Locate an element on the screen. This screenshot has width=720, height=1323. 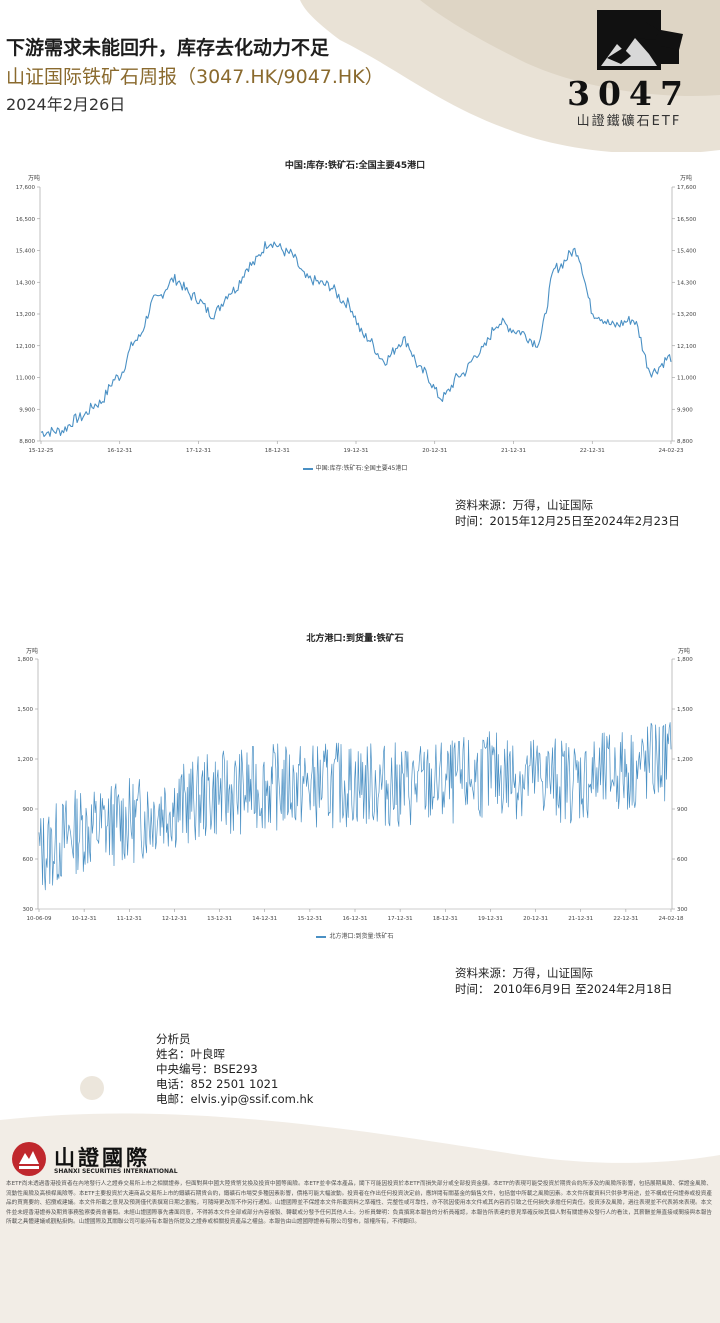
company-name-cn: 山證國際 is located at coordinates (102, 1158).